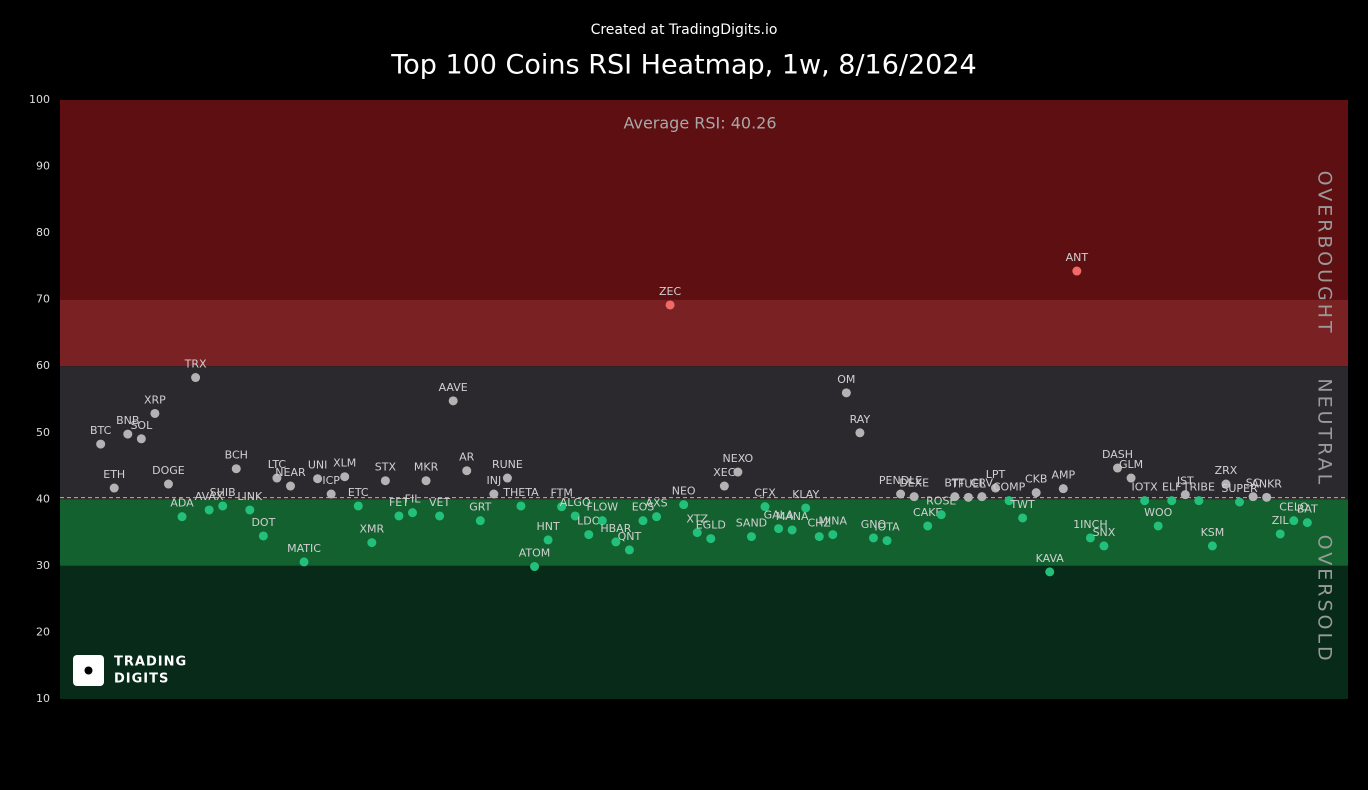 The width and height of the screenshot is (1368, 790). Describe the element at coordinates (480, 507) in the screenshot. I see `coin-label: GRT` at that location.